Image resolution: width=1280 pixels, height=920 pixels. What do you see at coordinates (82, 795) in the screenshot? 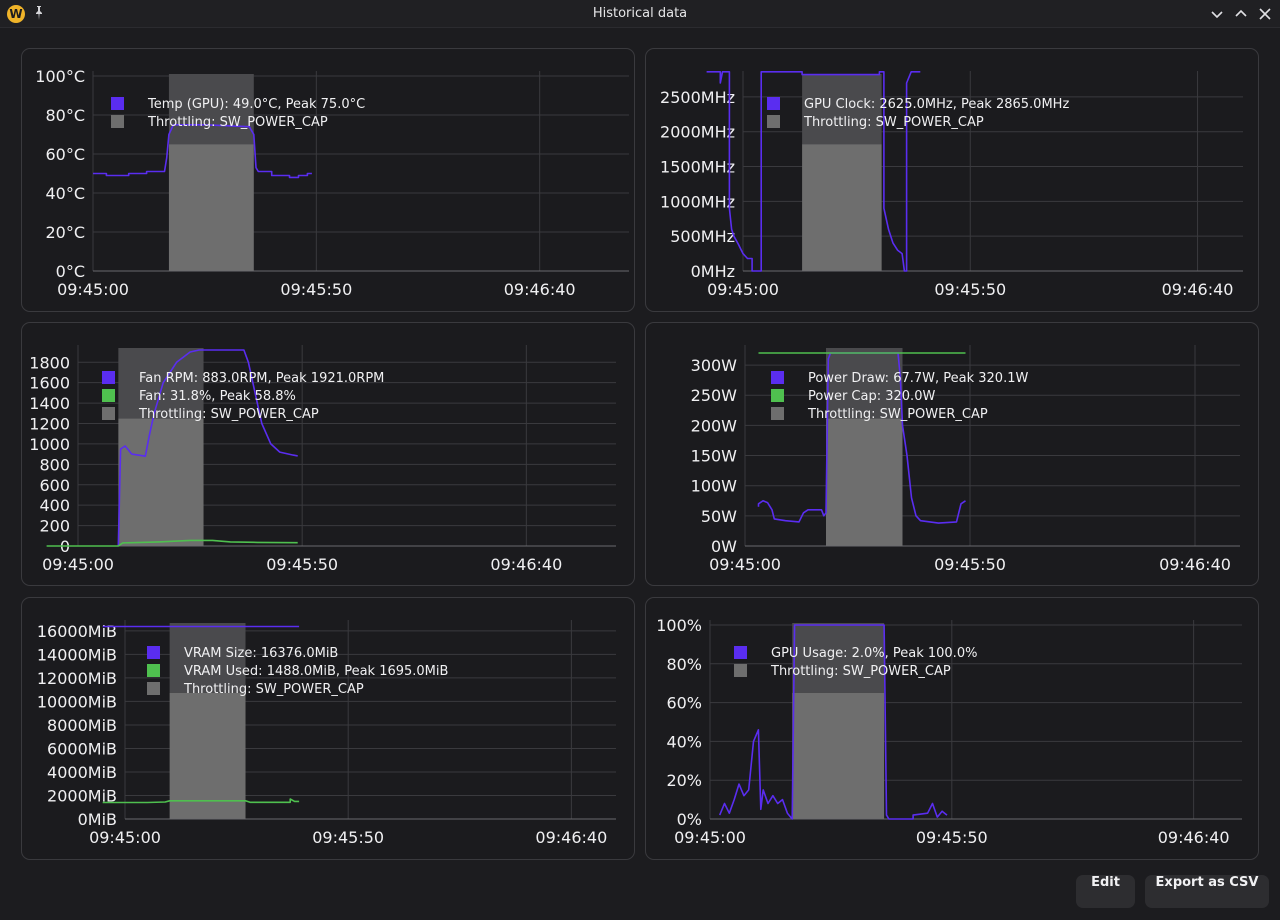
I see `y-tick-label: 2000MiB` at bounding box center [82, 795].